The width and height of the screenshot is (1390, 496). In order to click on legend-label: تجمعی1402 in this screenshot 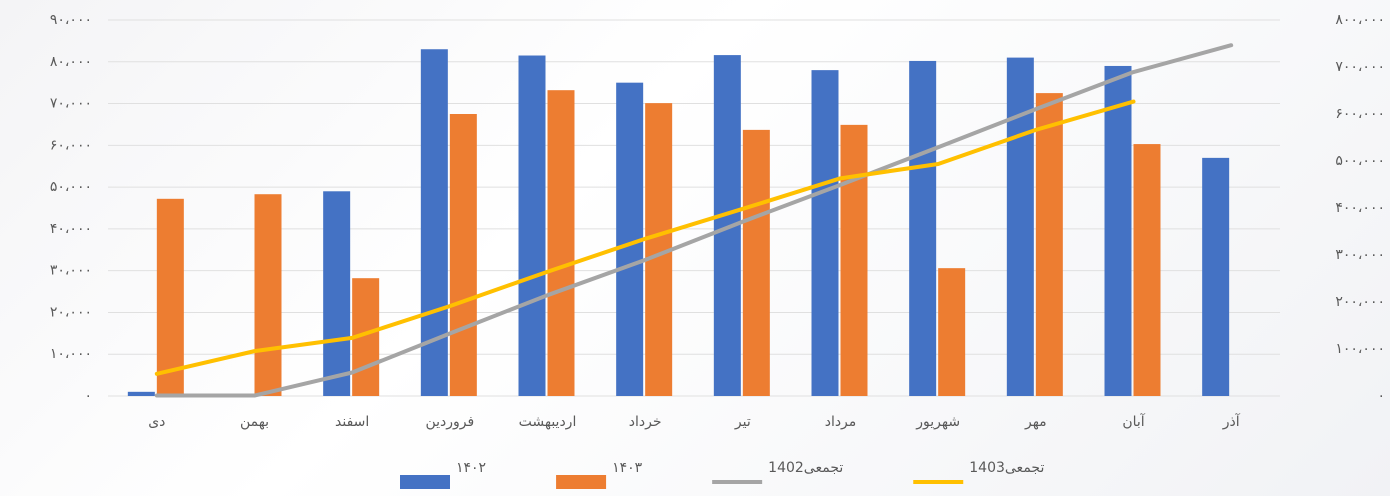, I will do `click(805, 468)`.